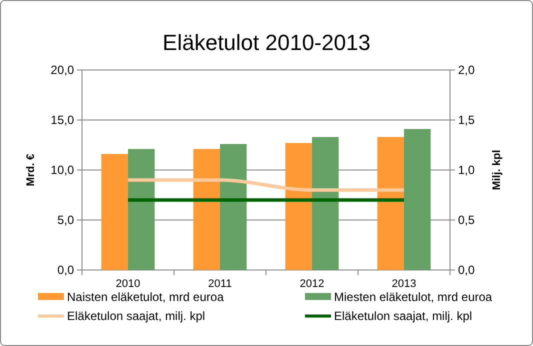 This screenshot has height=346, width=533. Describe the element at coordinates (497, 170) in the screenshot. I see `y2-axis-title: Milj. kpl` at that location.